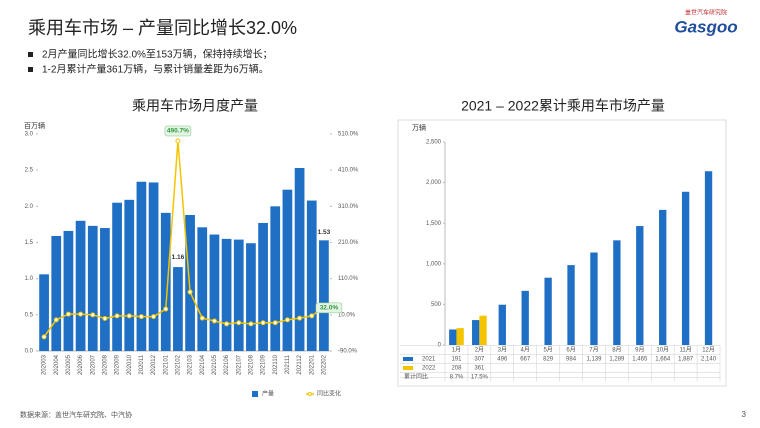 The image size is (760, 428). I want to click on x-tick-label: 11月, so click(686, 350).